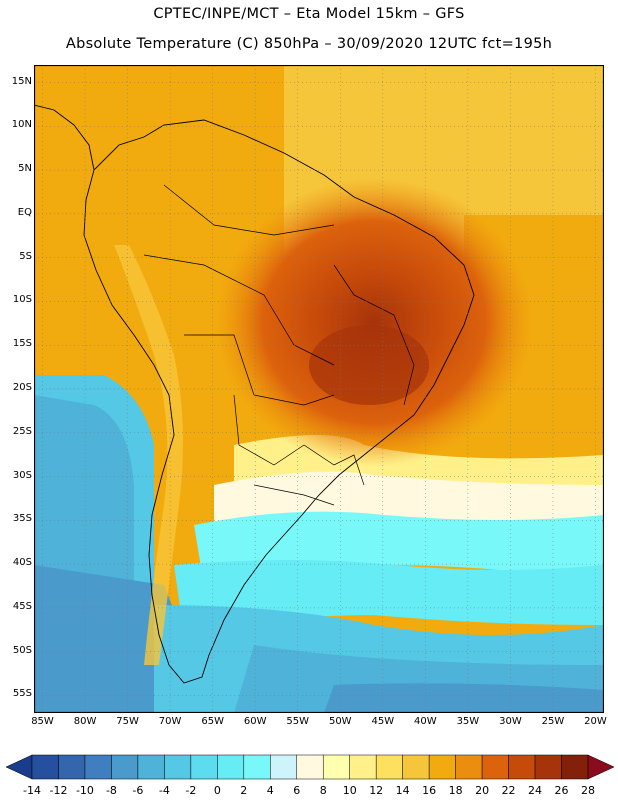 The height and width of the screenshot is (800, 618). I want to click on longitude-label: 70W, so click(170, 721).